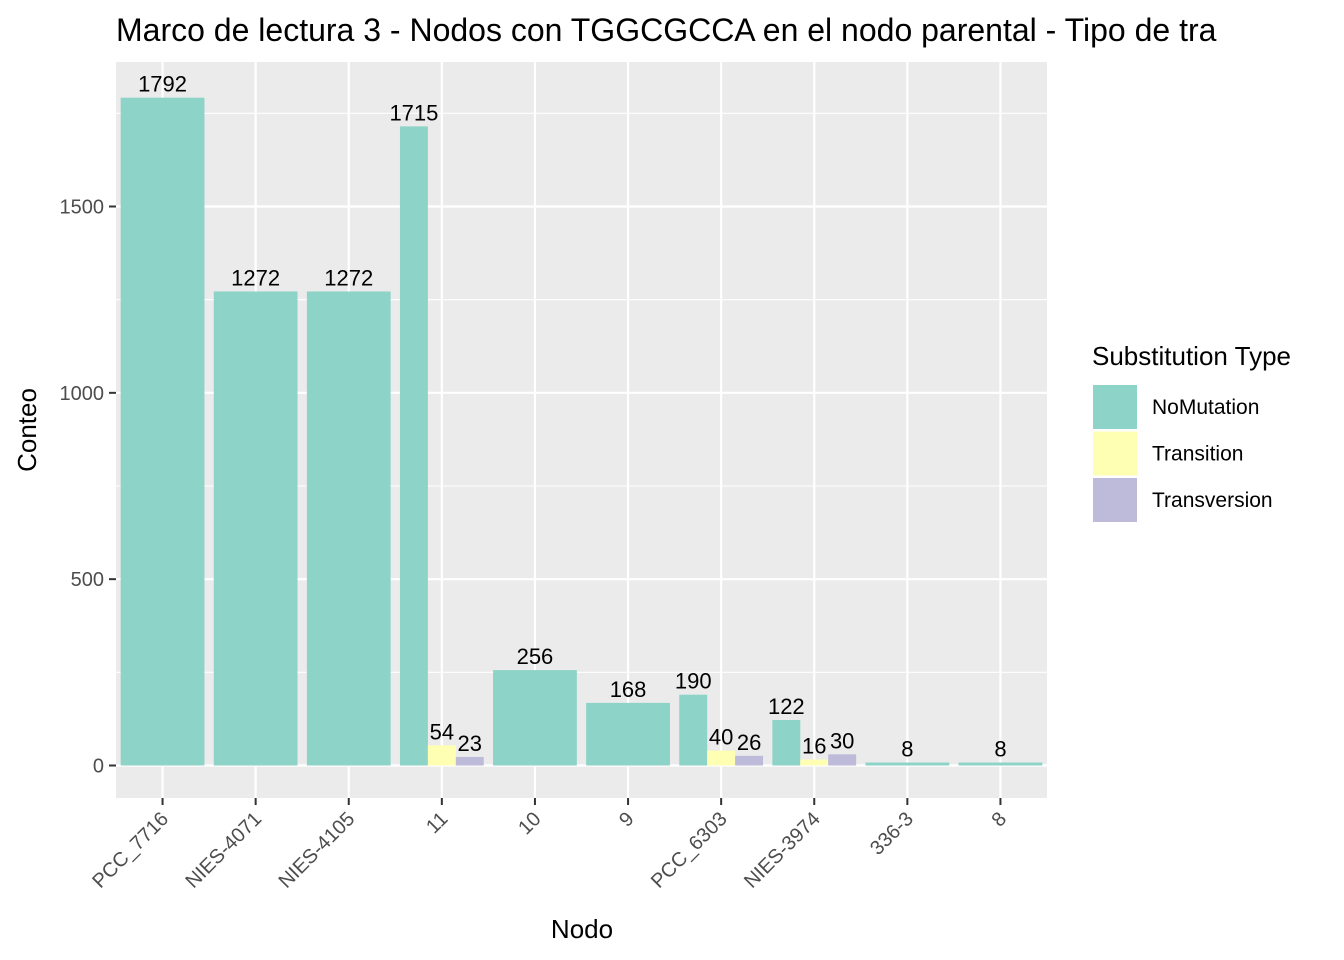 The width and height of the screenshot is (1344, 960). Describe the element at coordinates (1115, 500) in the screenshot. I see `legend-key-transversion` at that location.